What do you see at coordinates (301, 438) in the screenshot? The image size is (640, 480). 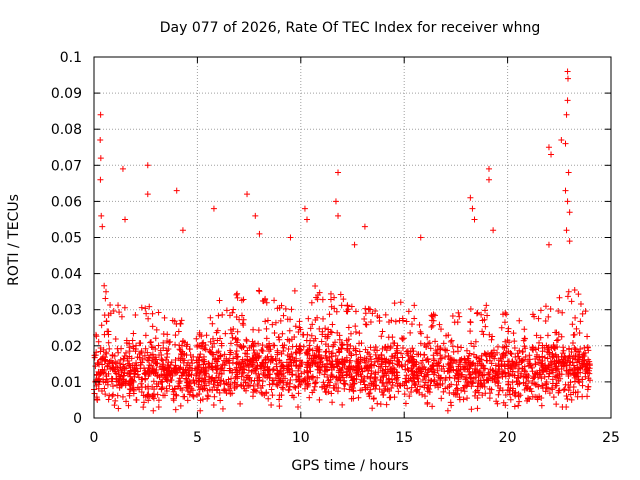 I see `x-tick-label: 10` at bounding box center [301, 438].